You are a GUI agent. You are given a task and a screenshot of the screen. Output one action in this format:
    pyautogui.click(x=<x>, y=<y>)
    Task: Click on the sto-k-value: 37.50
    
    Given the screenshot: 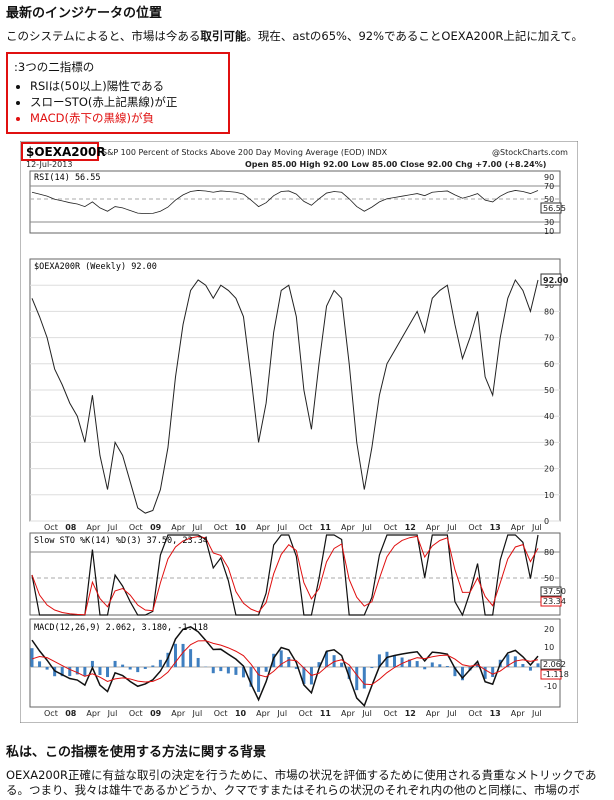 What is the action you would take?
    pyautogui.click(x=554, y=591)
    